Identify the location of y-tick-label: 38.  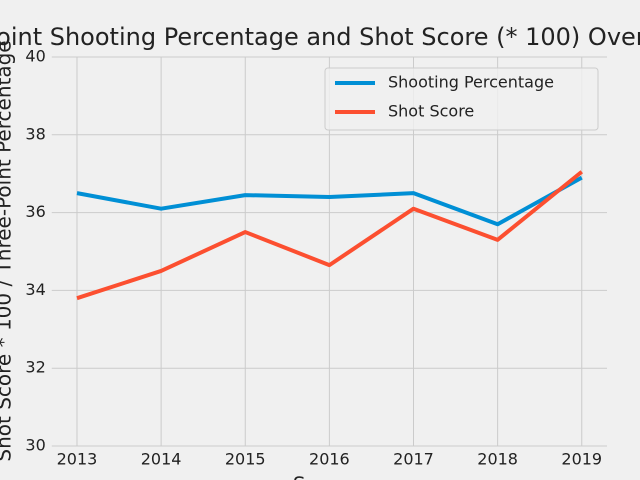
(35, 133).